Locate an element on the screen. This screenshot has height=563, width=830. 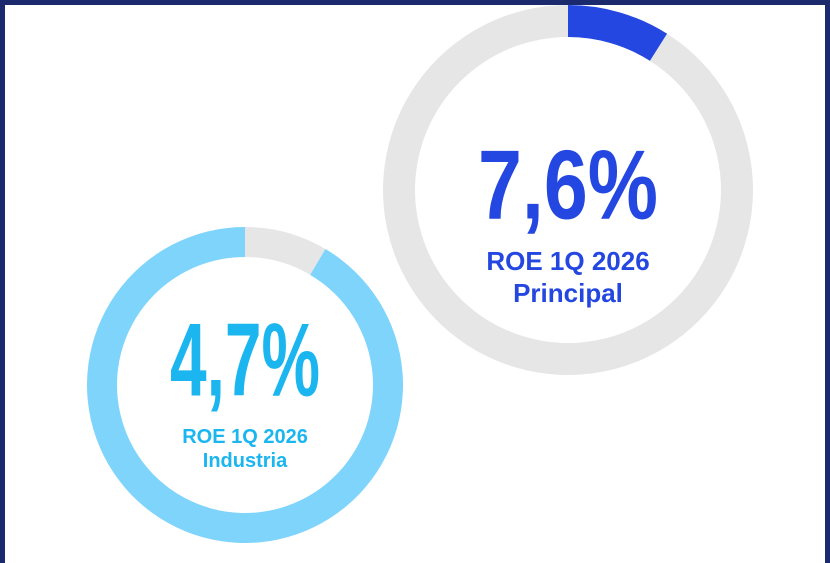
donut-value: 7,6% is located at coordinates (568, 184).